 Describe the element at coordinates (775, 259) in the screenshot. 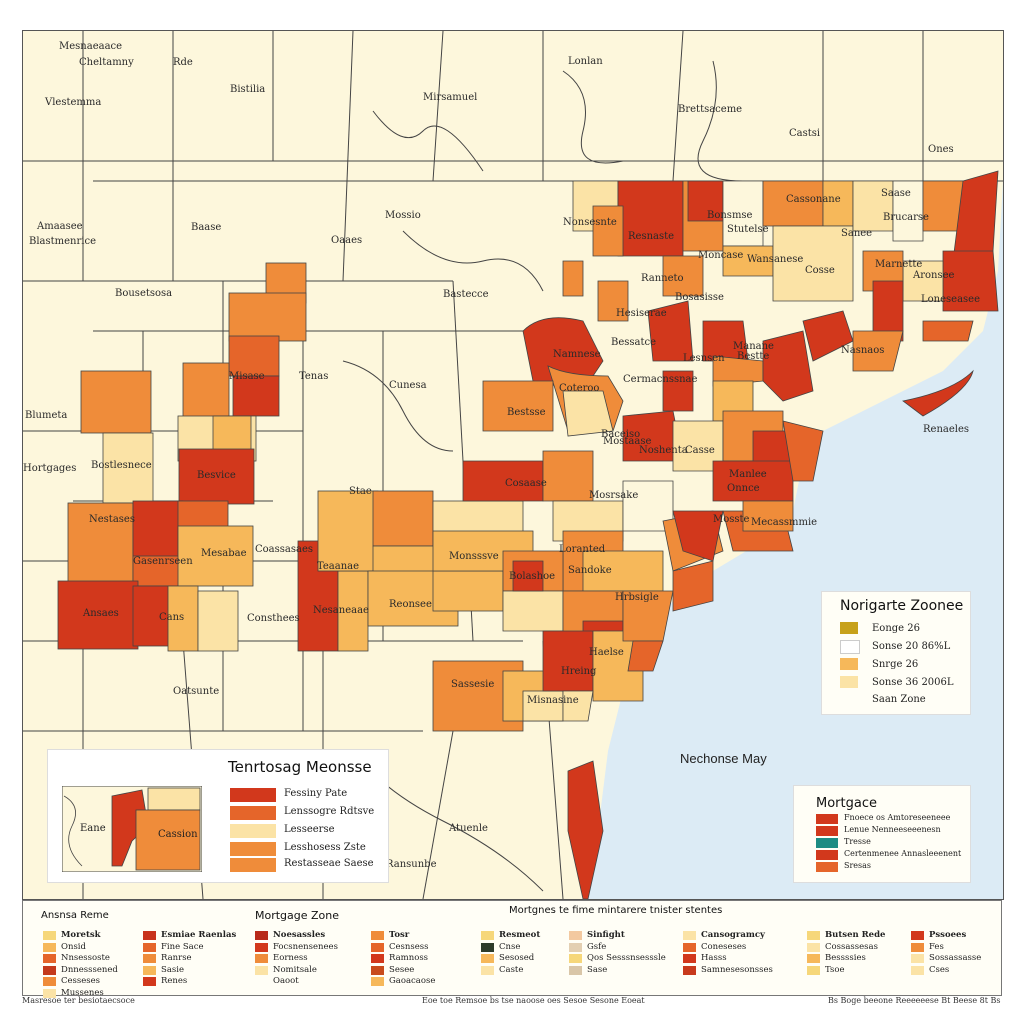

I see `region-label: Wansanese` at that location.